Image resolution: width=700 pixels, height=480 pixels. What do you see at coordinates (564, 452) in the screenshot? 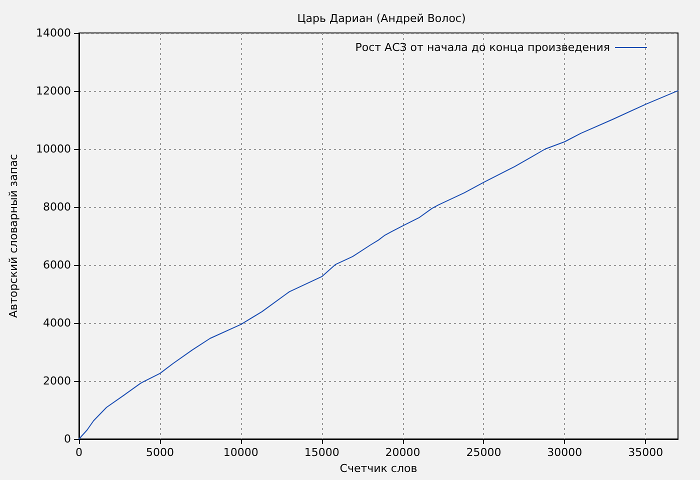
I see `x-tick-label: 30000` at bounding box center [564, 452].